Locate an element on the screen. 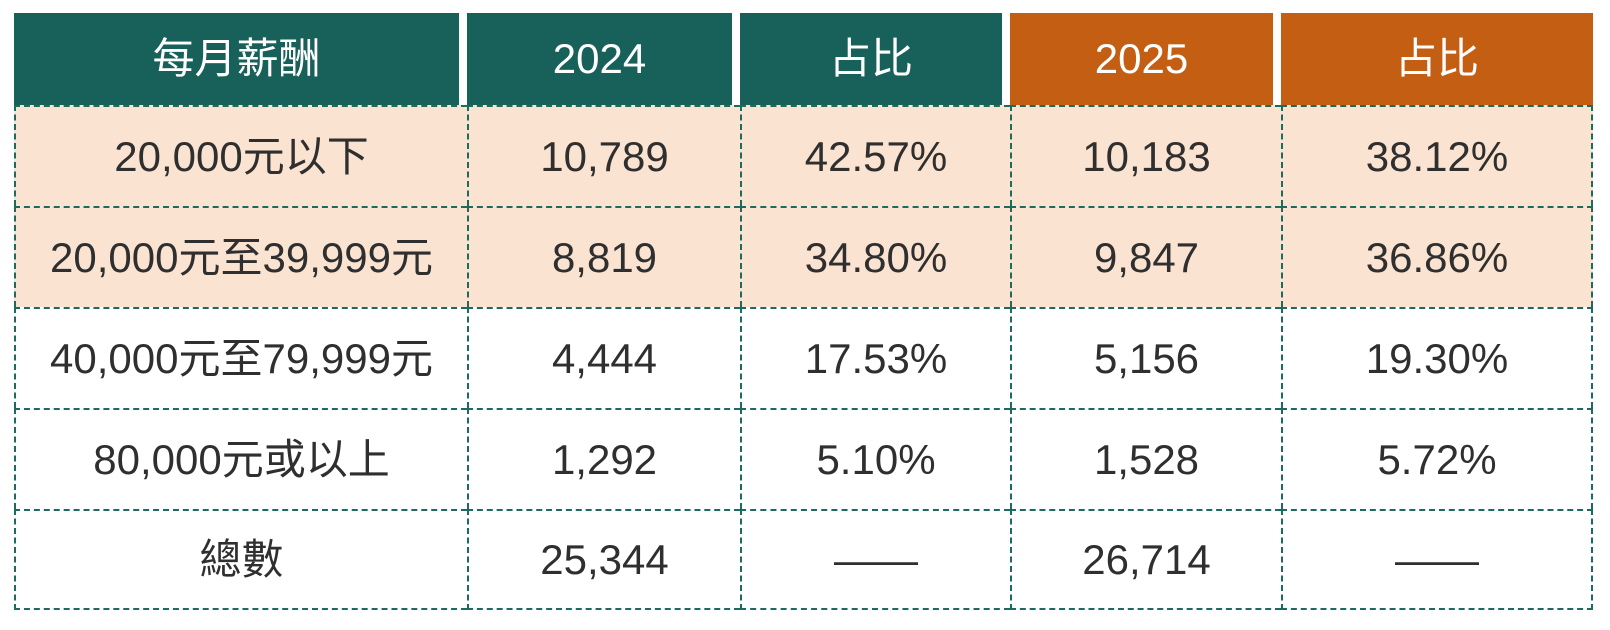 The width and height of the screenshot is (1610, 630). table-cell-value: 40,000元至79,999元 is located at coordinates (241, 358).